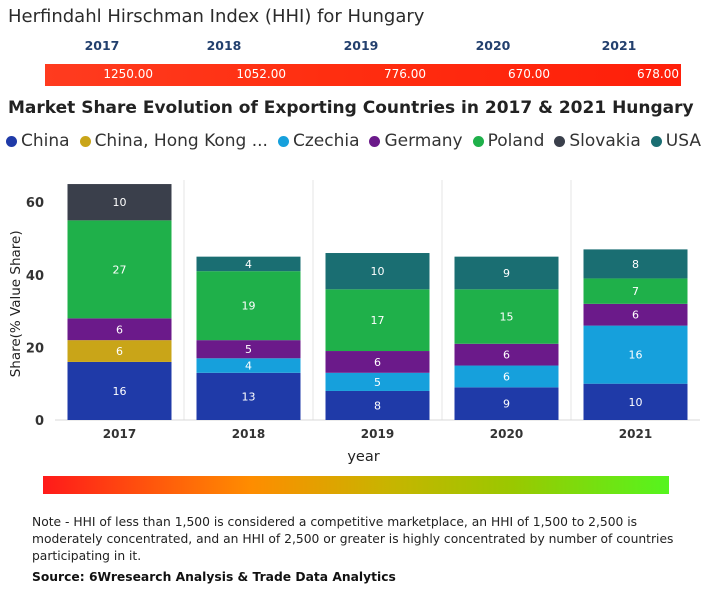 This screenshot has width=718, height=600. Describe the element at coordinates (658, 74) in the screenshot. I see `hhi-value-2021: 678.00` at that location.